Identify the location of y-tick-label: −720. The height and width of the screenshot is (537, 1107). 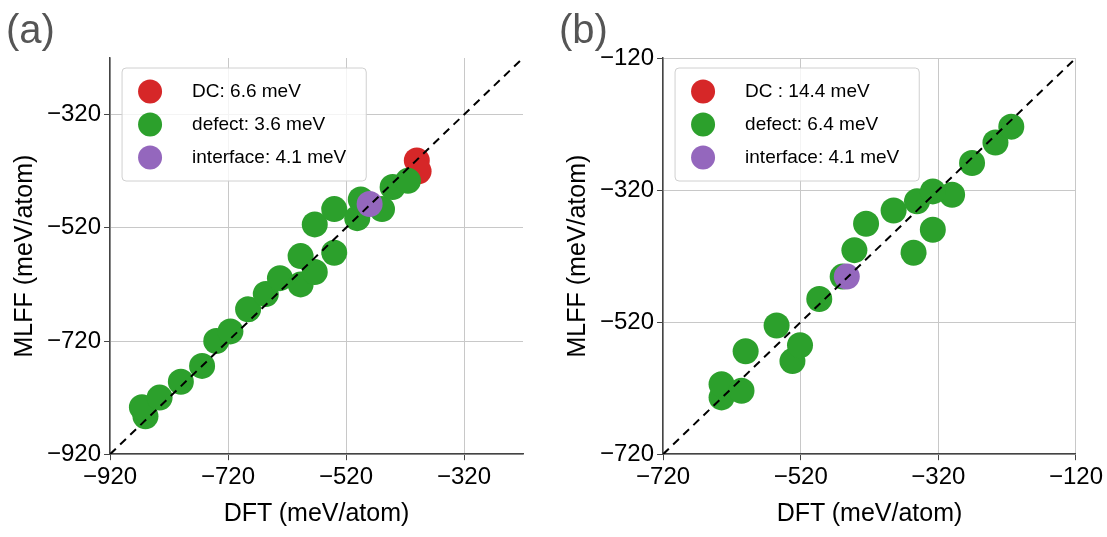
(74, 339).